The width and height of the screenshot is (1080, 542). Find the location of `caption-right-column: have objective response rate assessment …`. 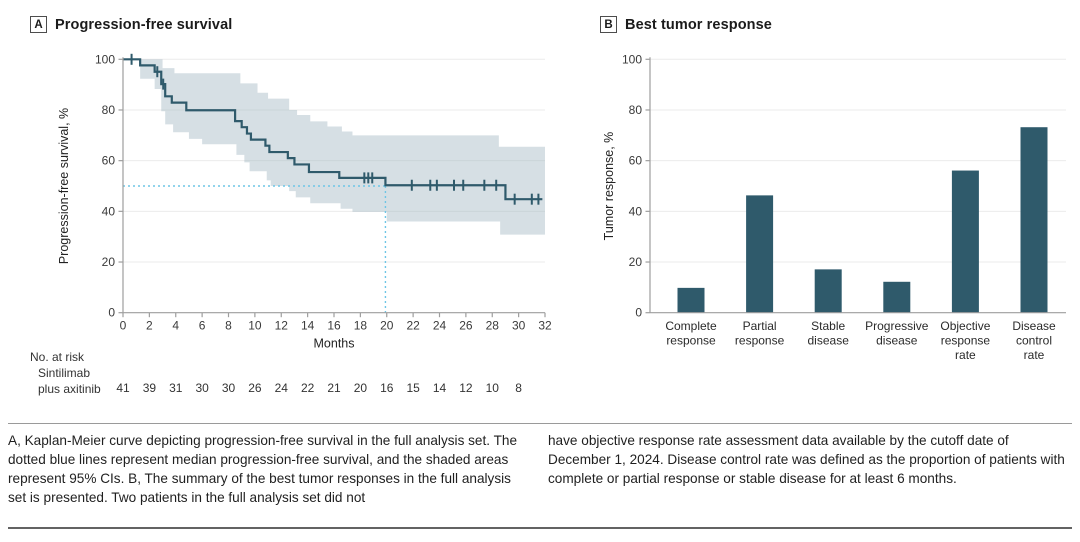

caption-right-column: have objective response rate assessment … is located at coordinates (806, 459).